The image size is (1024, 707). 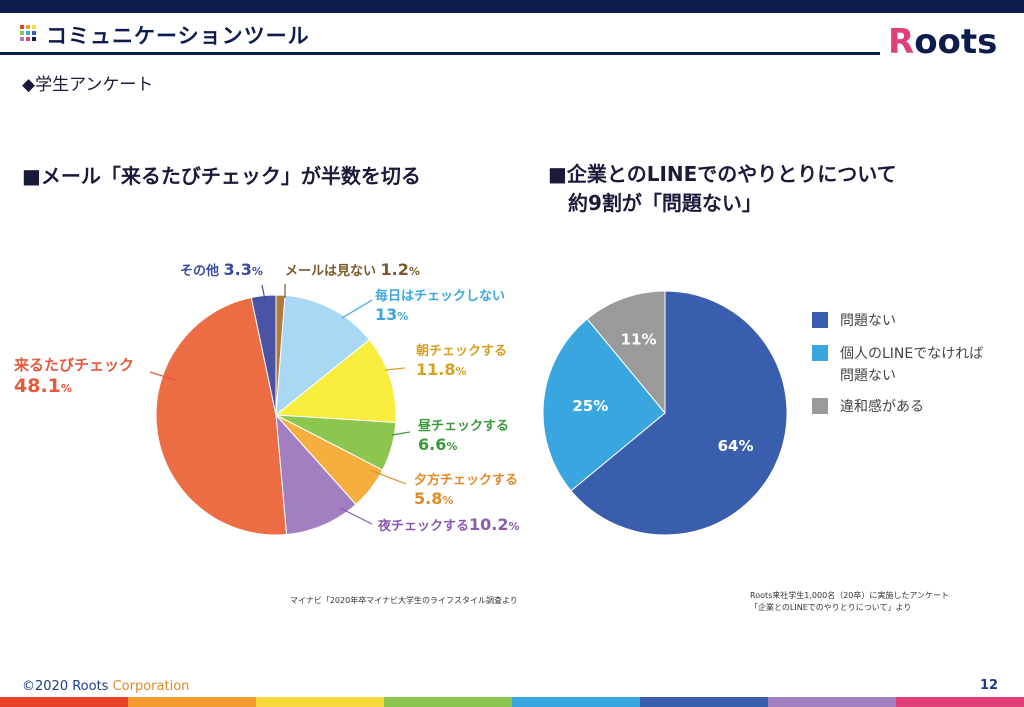 What do you see at coordinates (43, 386) in the screenshot?
I see `email-pie-value: 48.1%` at bounding box center [43, 386].